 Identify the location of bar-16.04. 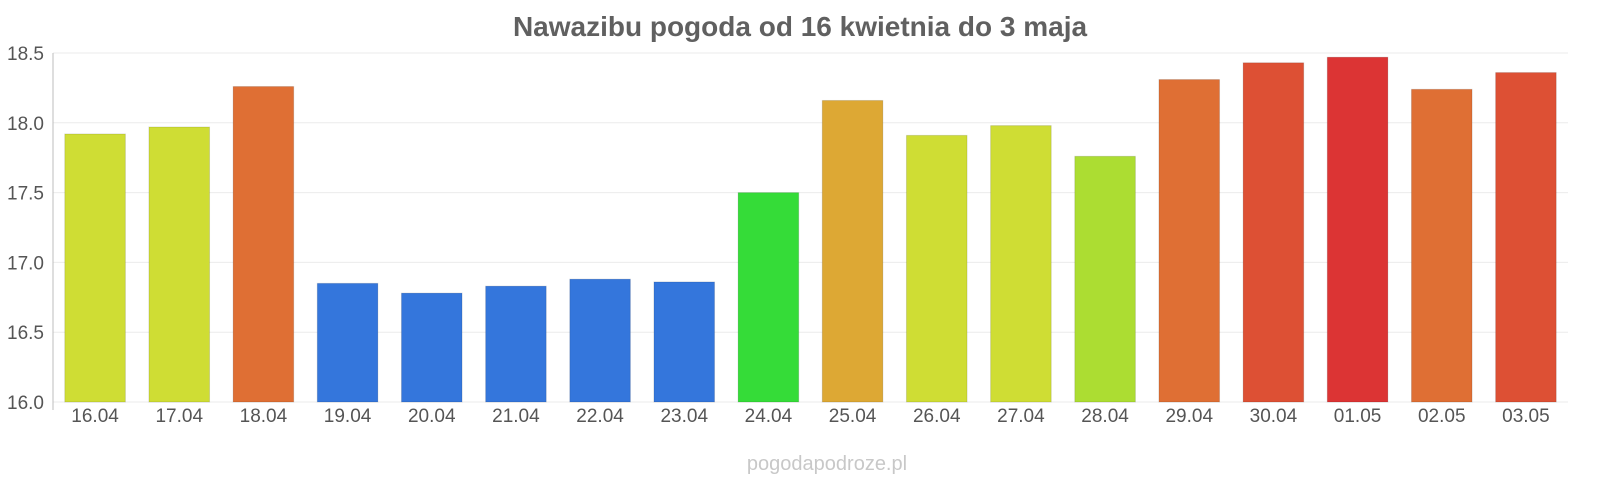
(95, 268).